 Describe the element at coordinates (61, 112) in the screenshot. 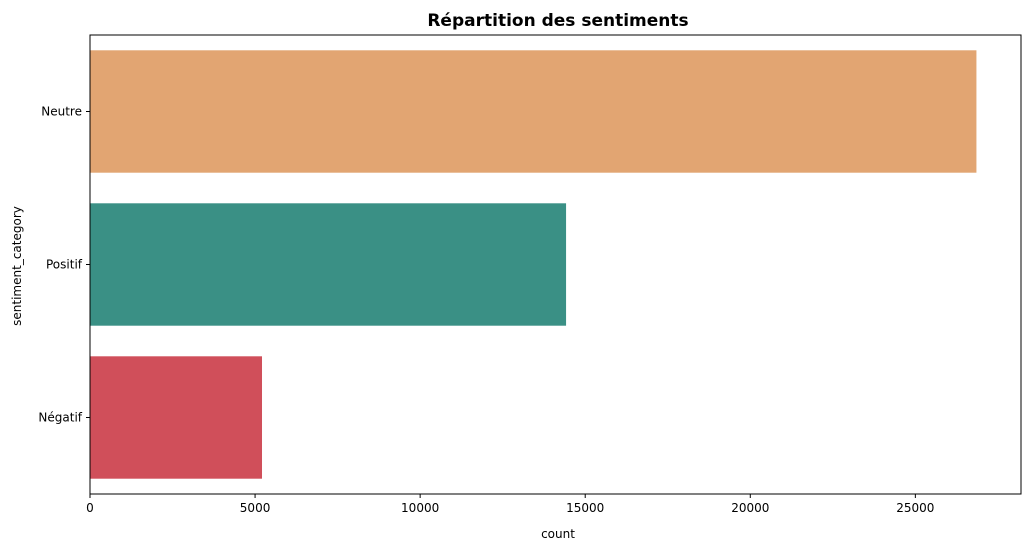

I see `y-tick-label-neutre: Neutre` at that location.